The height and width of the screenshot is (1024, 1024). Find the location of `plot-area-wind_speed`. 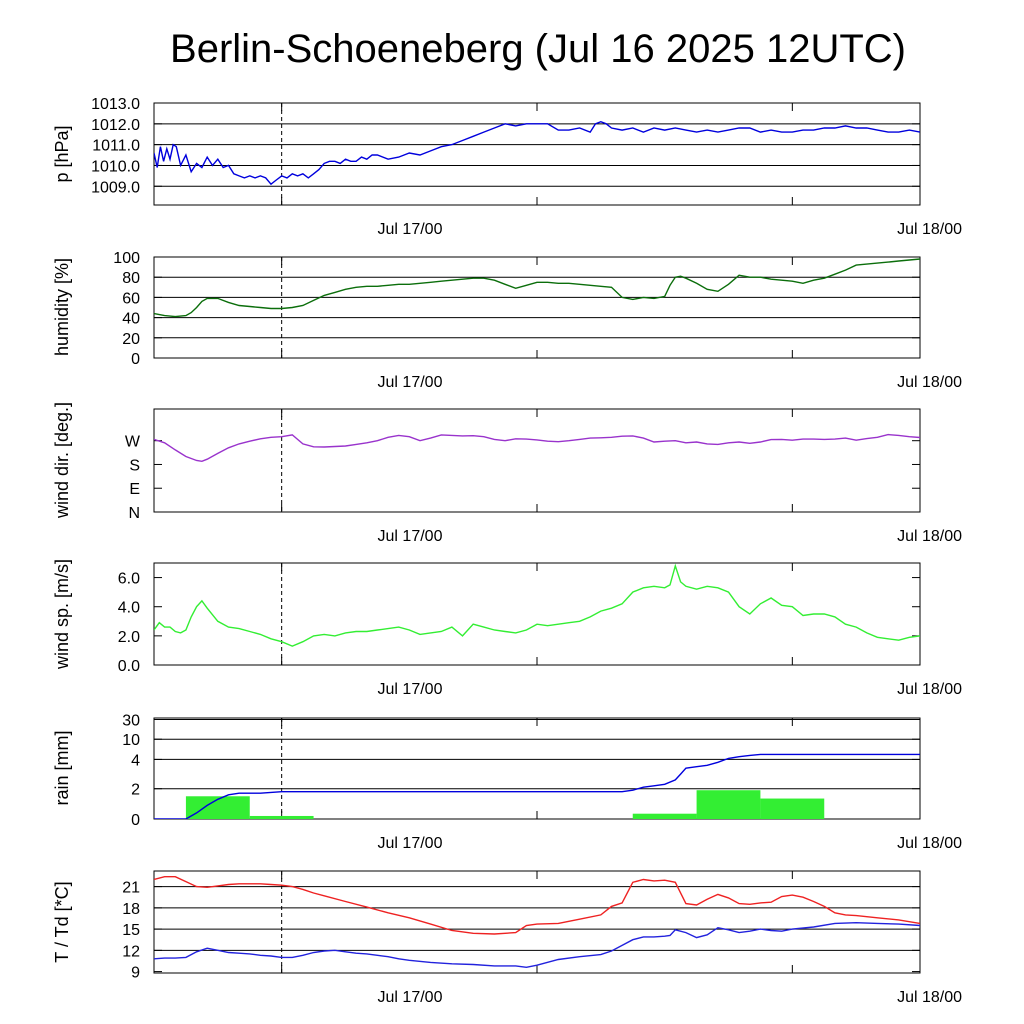

plot-area-wind_speed is located at coordinates (537, 605).